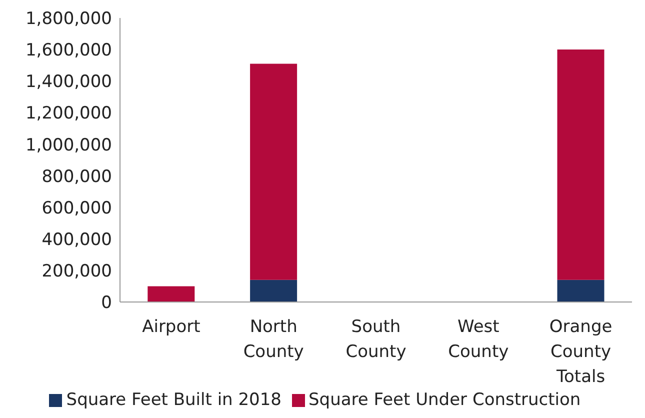 The width and height of the screenshot is (645, 418). Describe the element at coordinates (68, 114) in the screenshot. I see `y-tick-label: 1,200,000` at that location.